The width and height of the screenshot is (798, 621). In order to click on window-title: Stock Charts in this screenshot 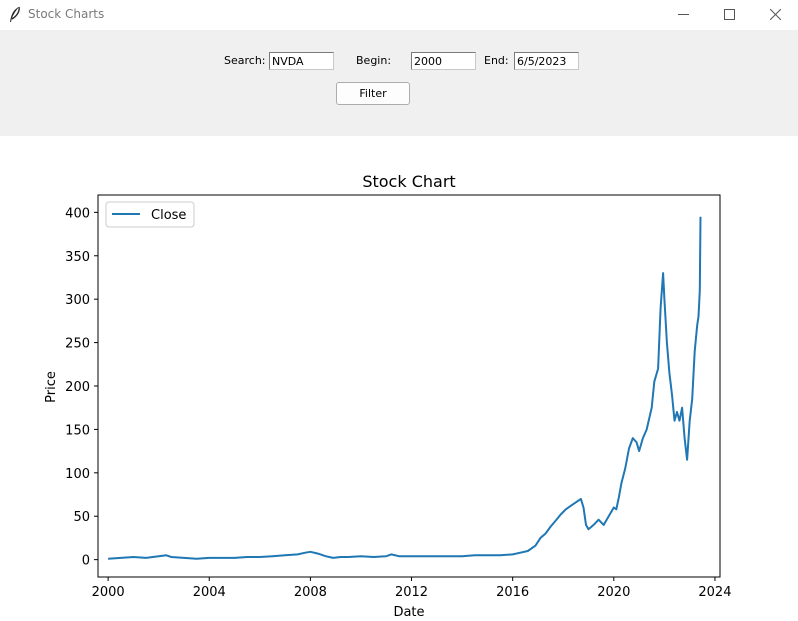, I will do `click(66, 14)`.